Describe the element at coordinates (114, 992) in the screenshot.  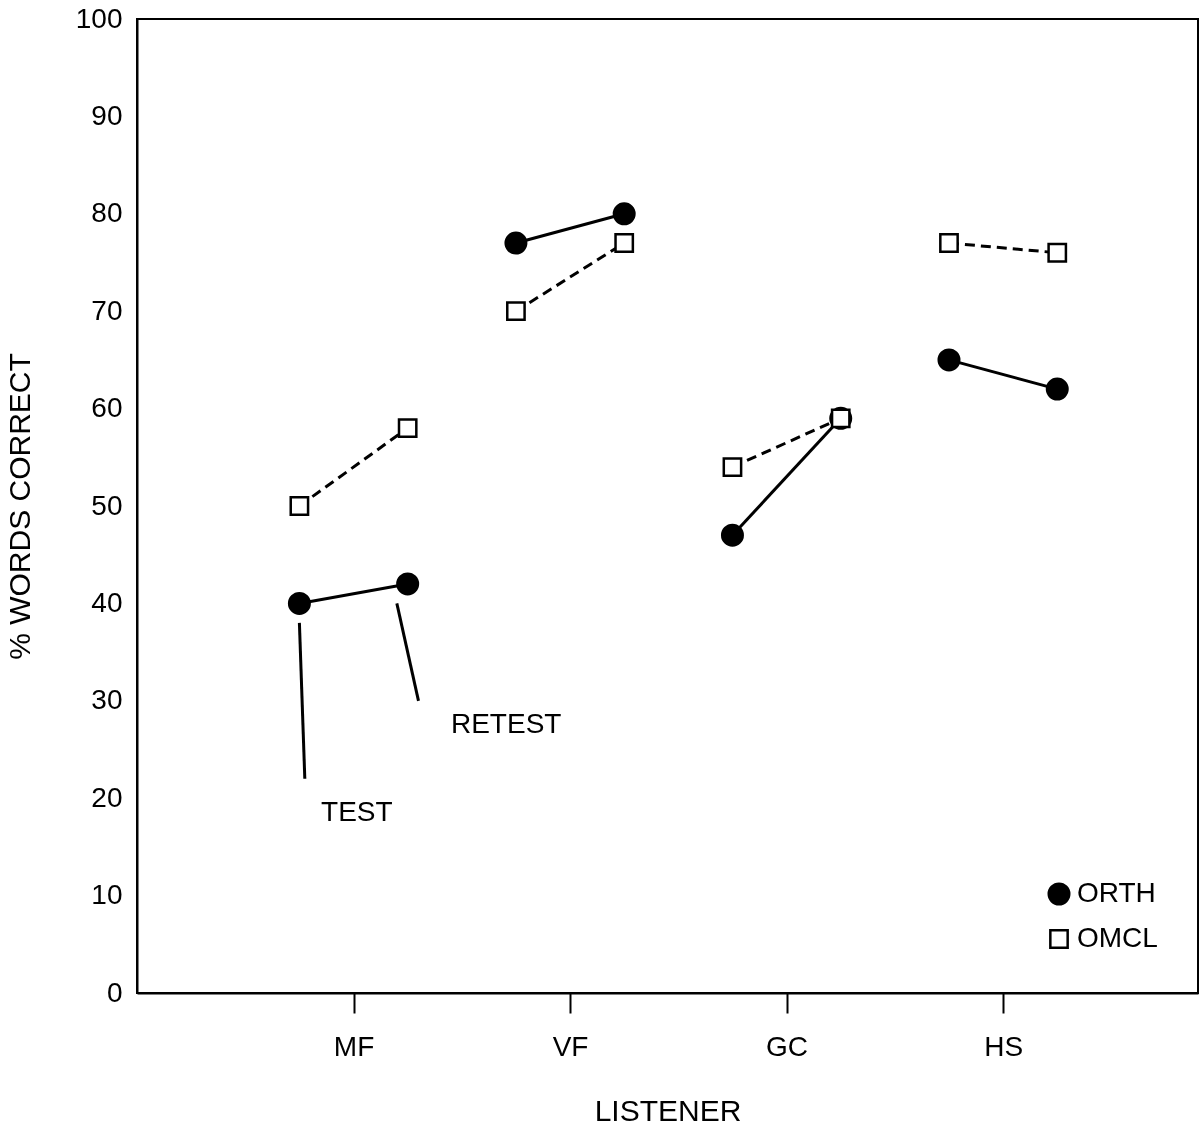
I see `y-tick-label: 0` at that location.